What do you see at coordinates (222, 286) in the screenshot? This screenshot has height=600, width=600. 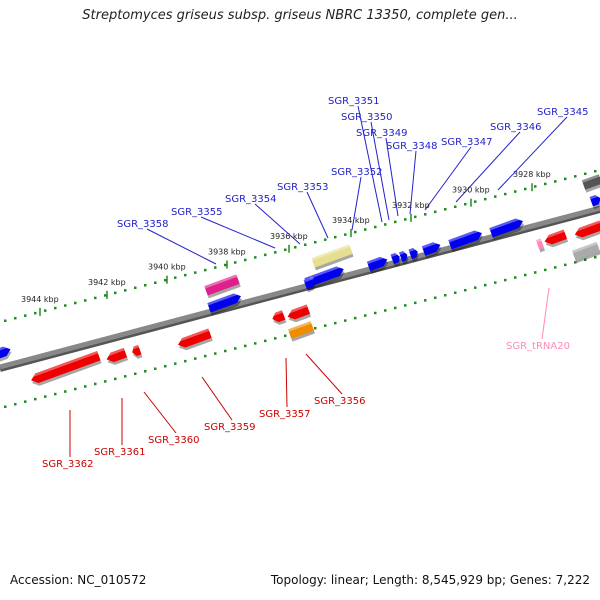 I see `magenta-feature` at bounding box center [222, 286].